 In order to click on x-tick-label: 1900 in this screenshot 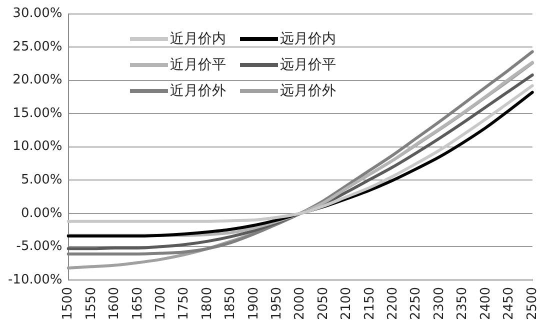, I will do `click(254, 303)`.